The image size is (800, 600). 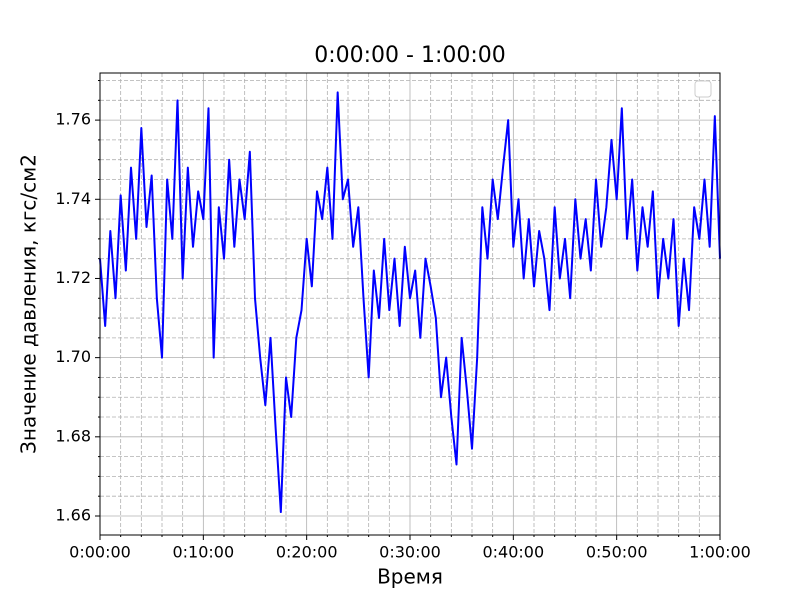 I want to click on y-tick-label: 1.76, so click(x=73, y=119).